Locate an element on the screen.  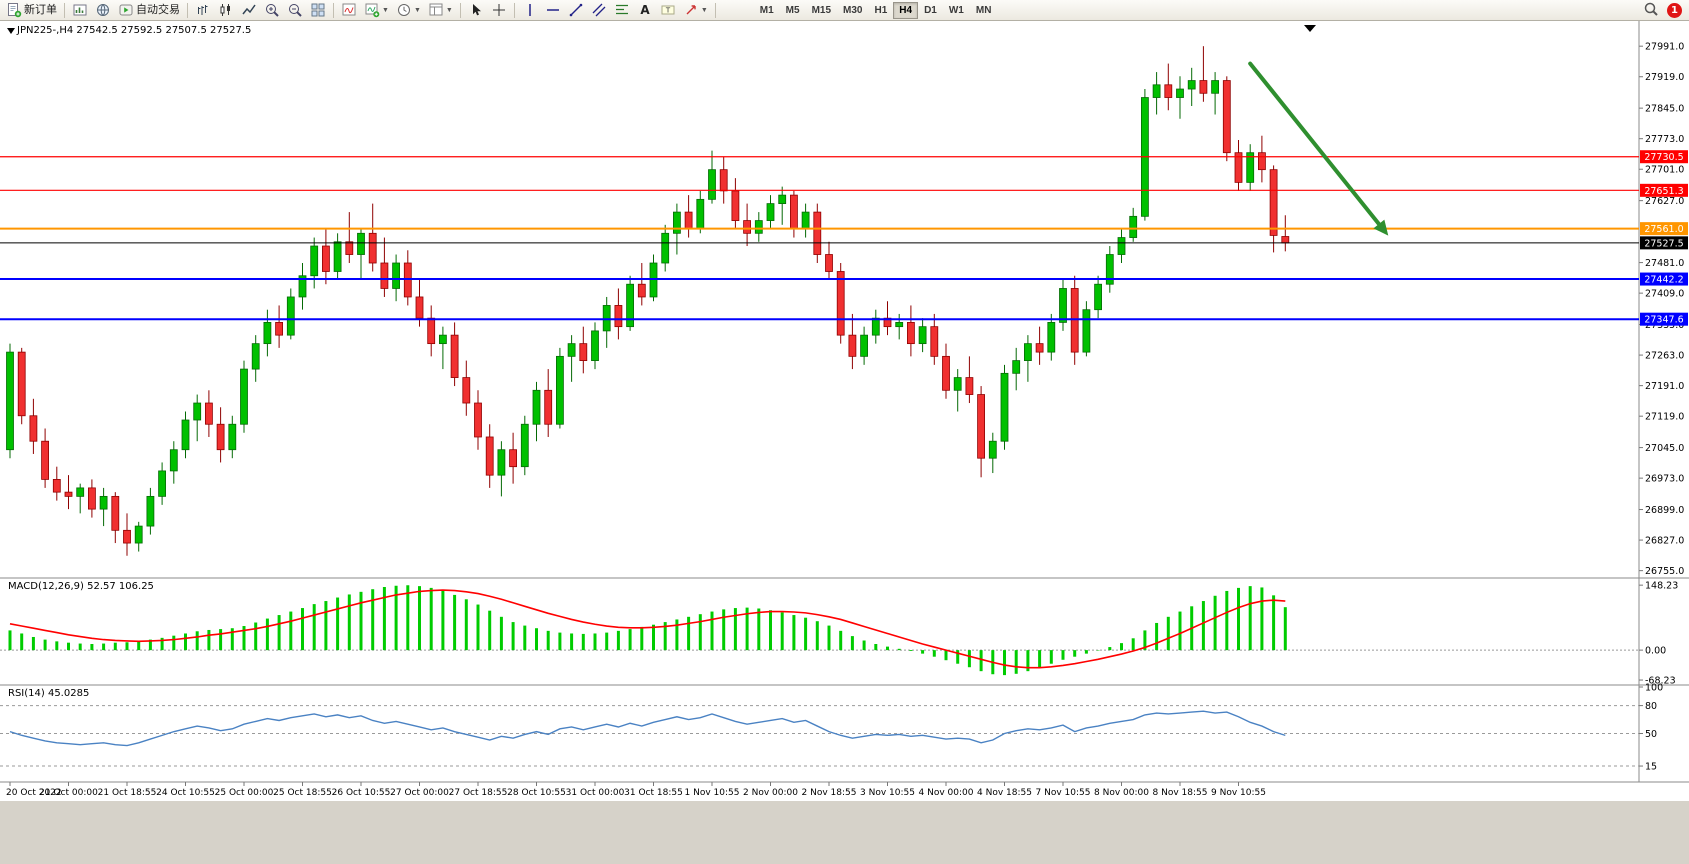
crosshair-button is located at coordinates (499, 10).